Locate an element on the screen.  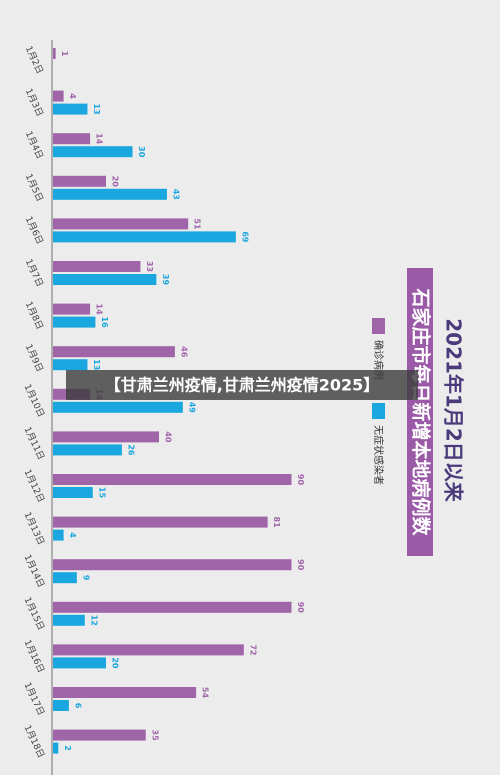
value-label: 15 is located at coordinates (101, 493).